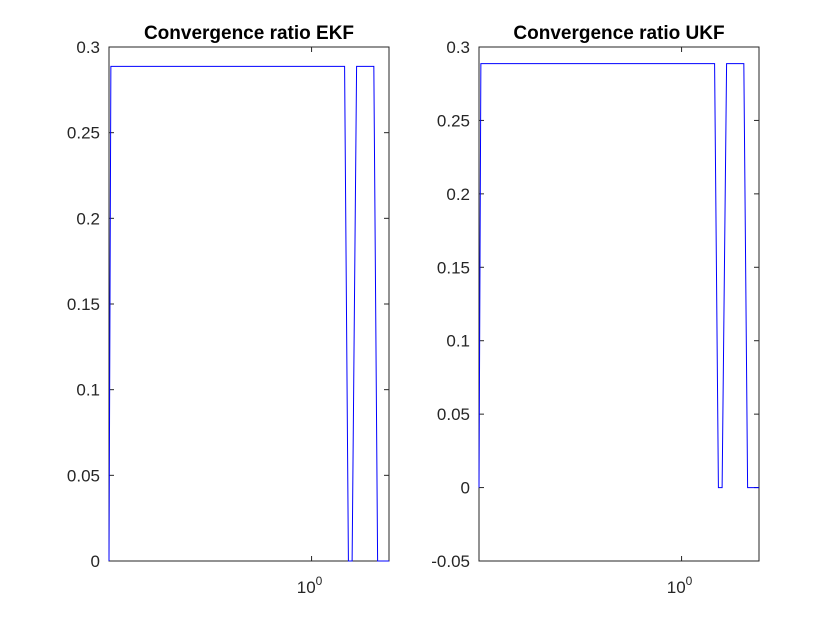  Describe the element at coordinates (306, 587) in the screenshot. I see `ekf-x-tick-base: 10` at that location.